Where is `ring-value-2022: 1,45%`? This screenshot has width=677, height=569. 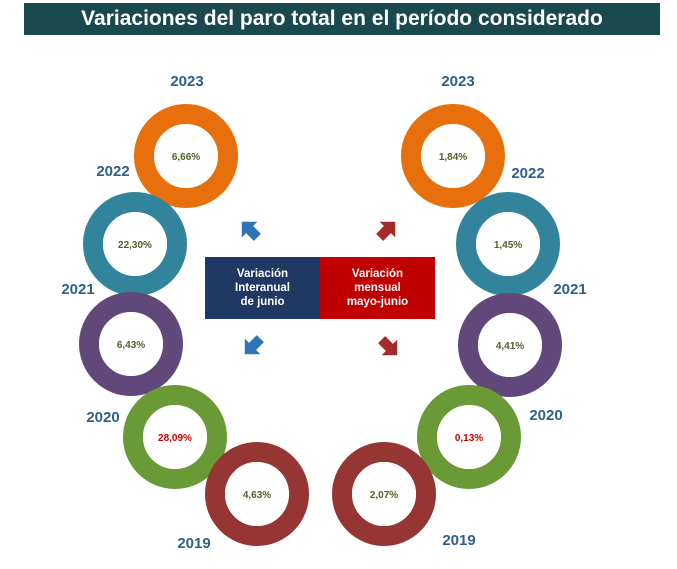
ring-value-2022: 1,45% is located at coordinates (508, 245).